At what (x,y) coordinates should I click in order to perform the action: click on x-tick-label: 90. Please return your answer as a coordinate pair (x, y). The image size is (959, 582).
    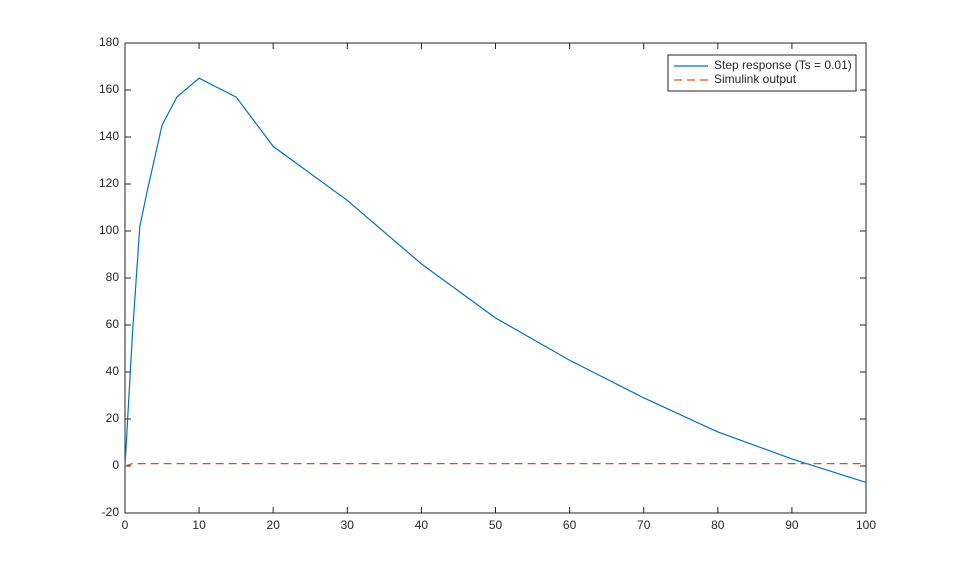
    Looking at the image, I should click on (792, 525).